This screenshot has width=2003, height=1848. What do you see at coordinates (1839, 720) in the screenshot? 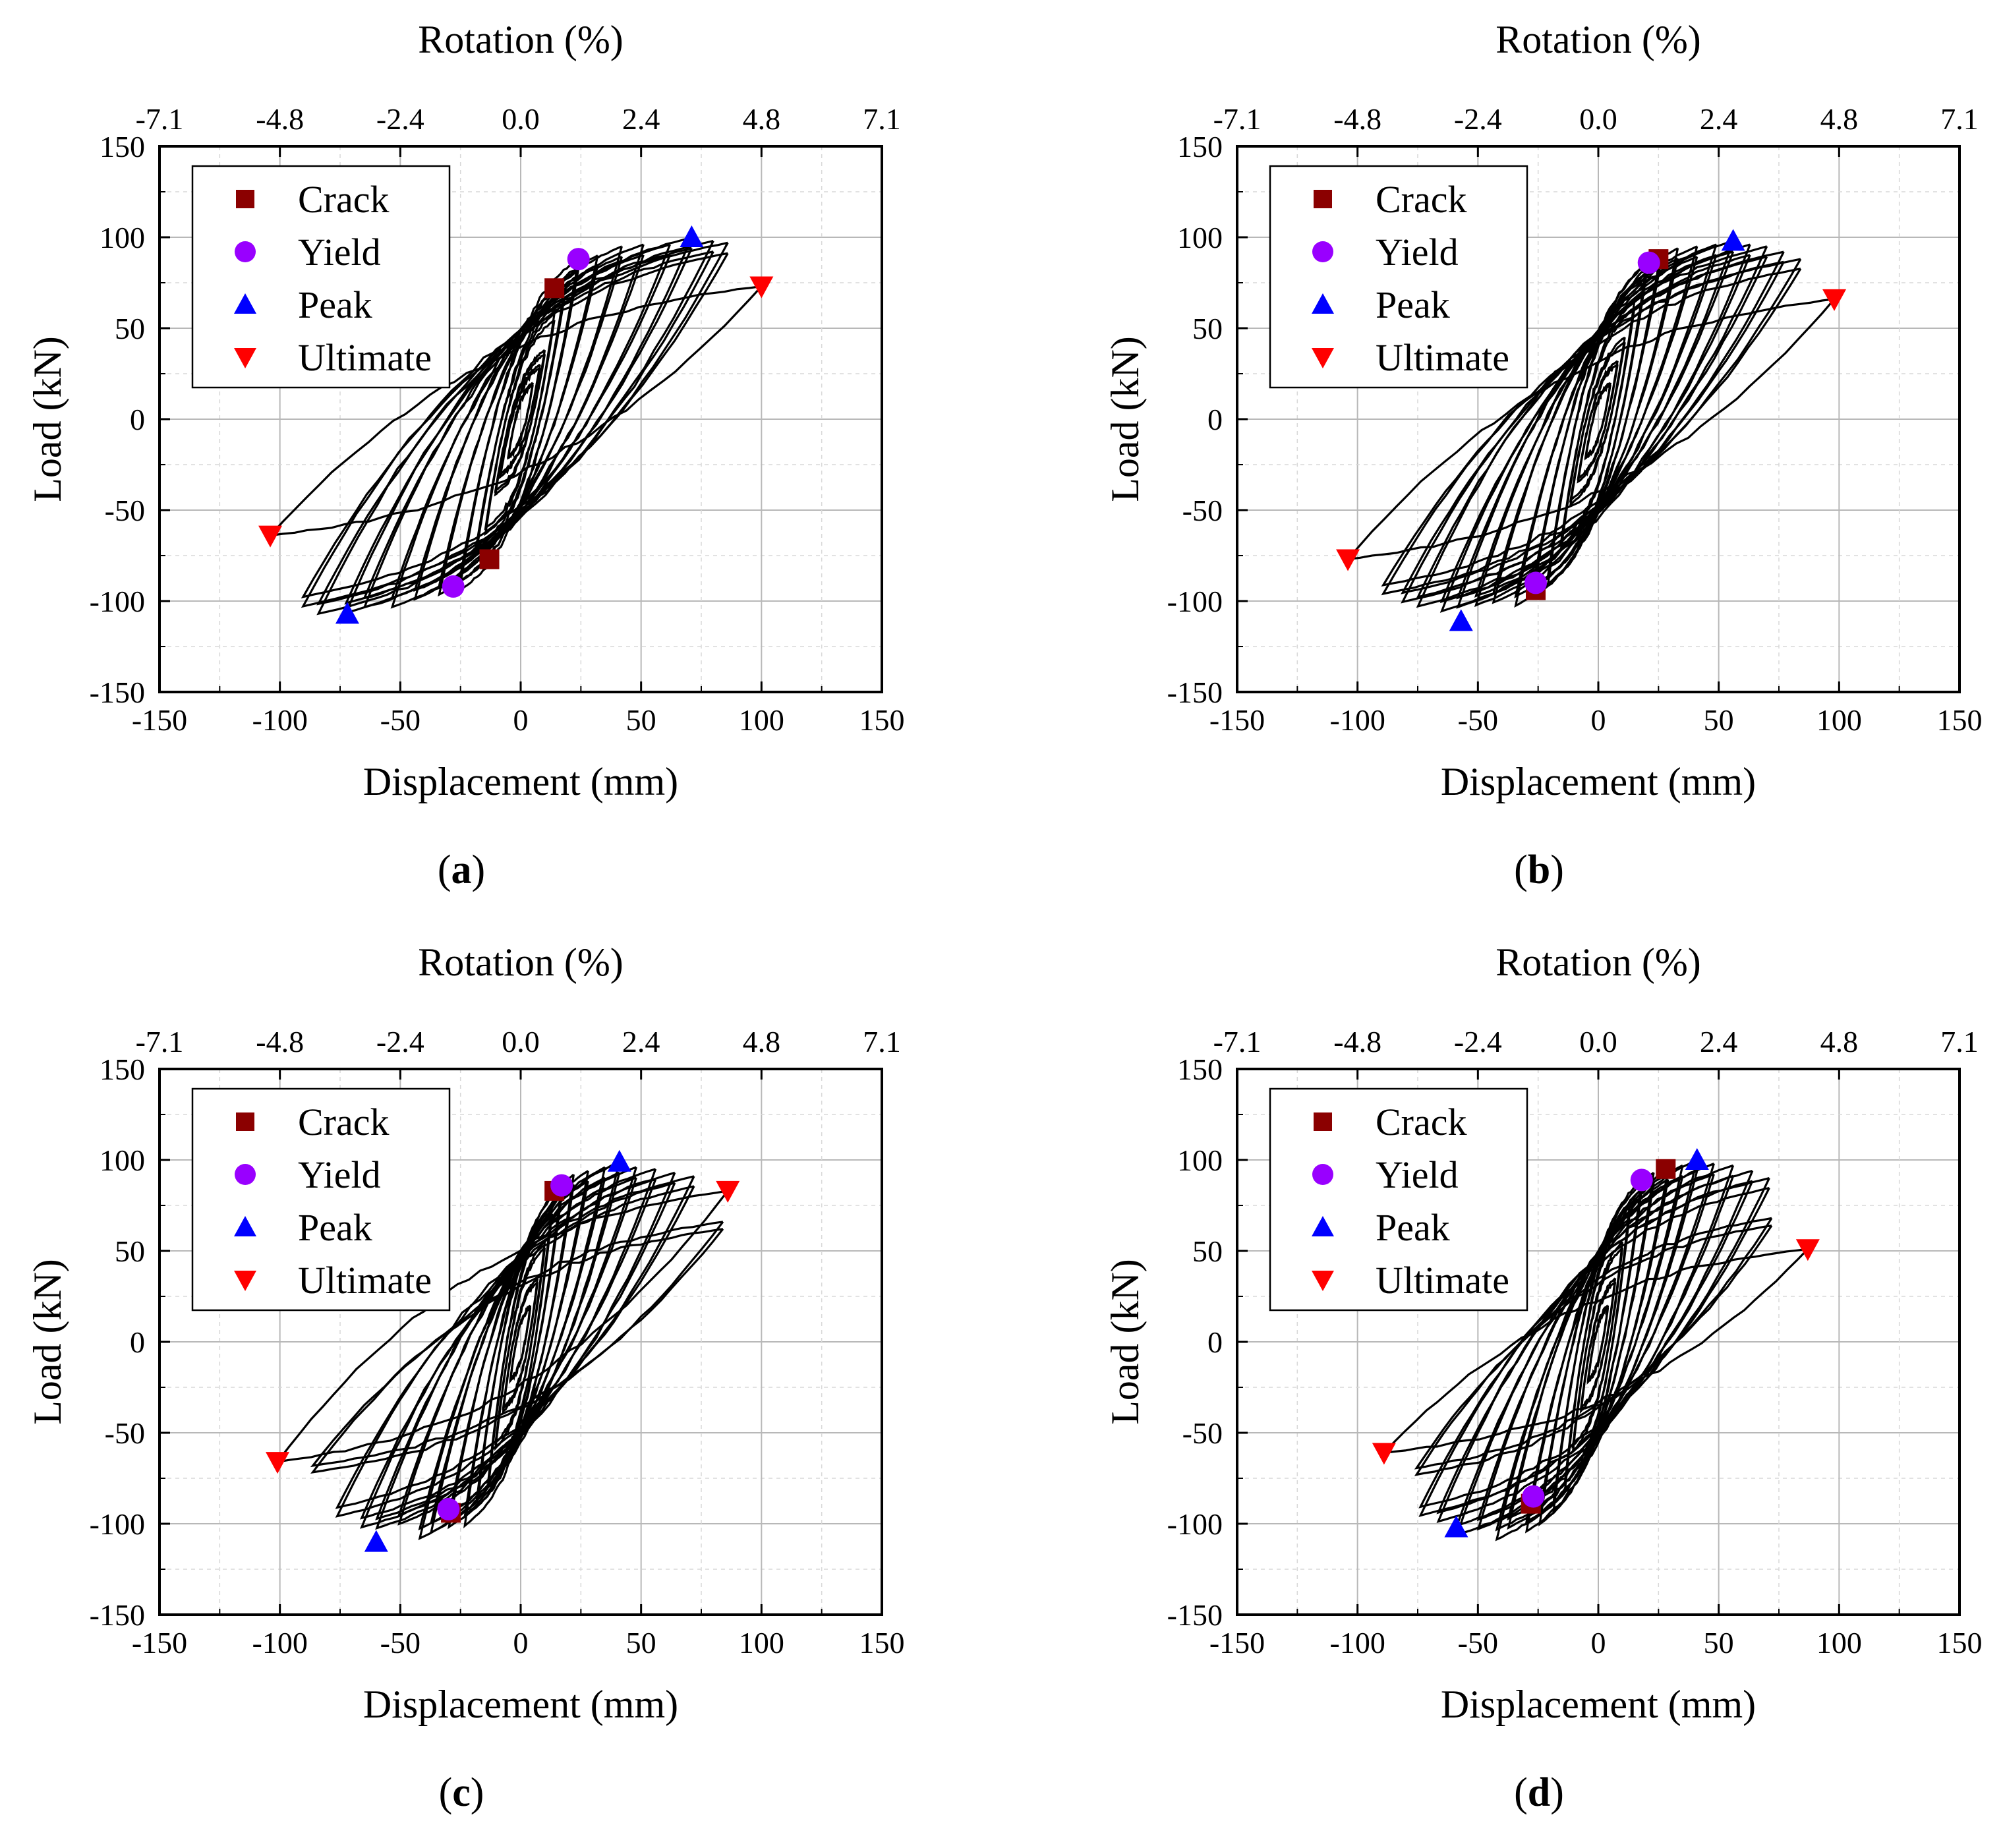
I see `x-tick-label: 100` at bounding box center [1839, 720].